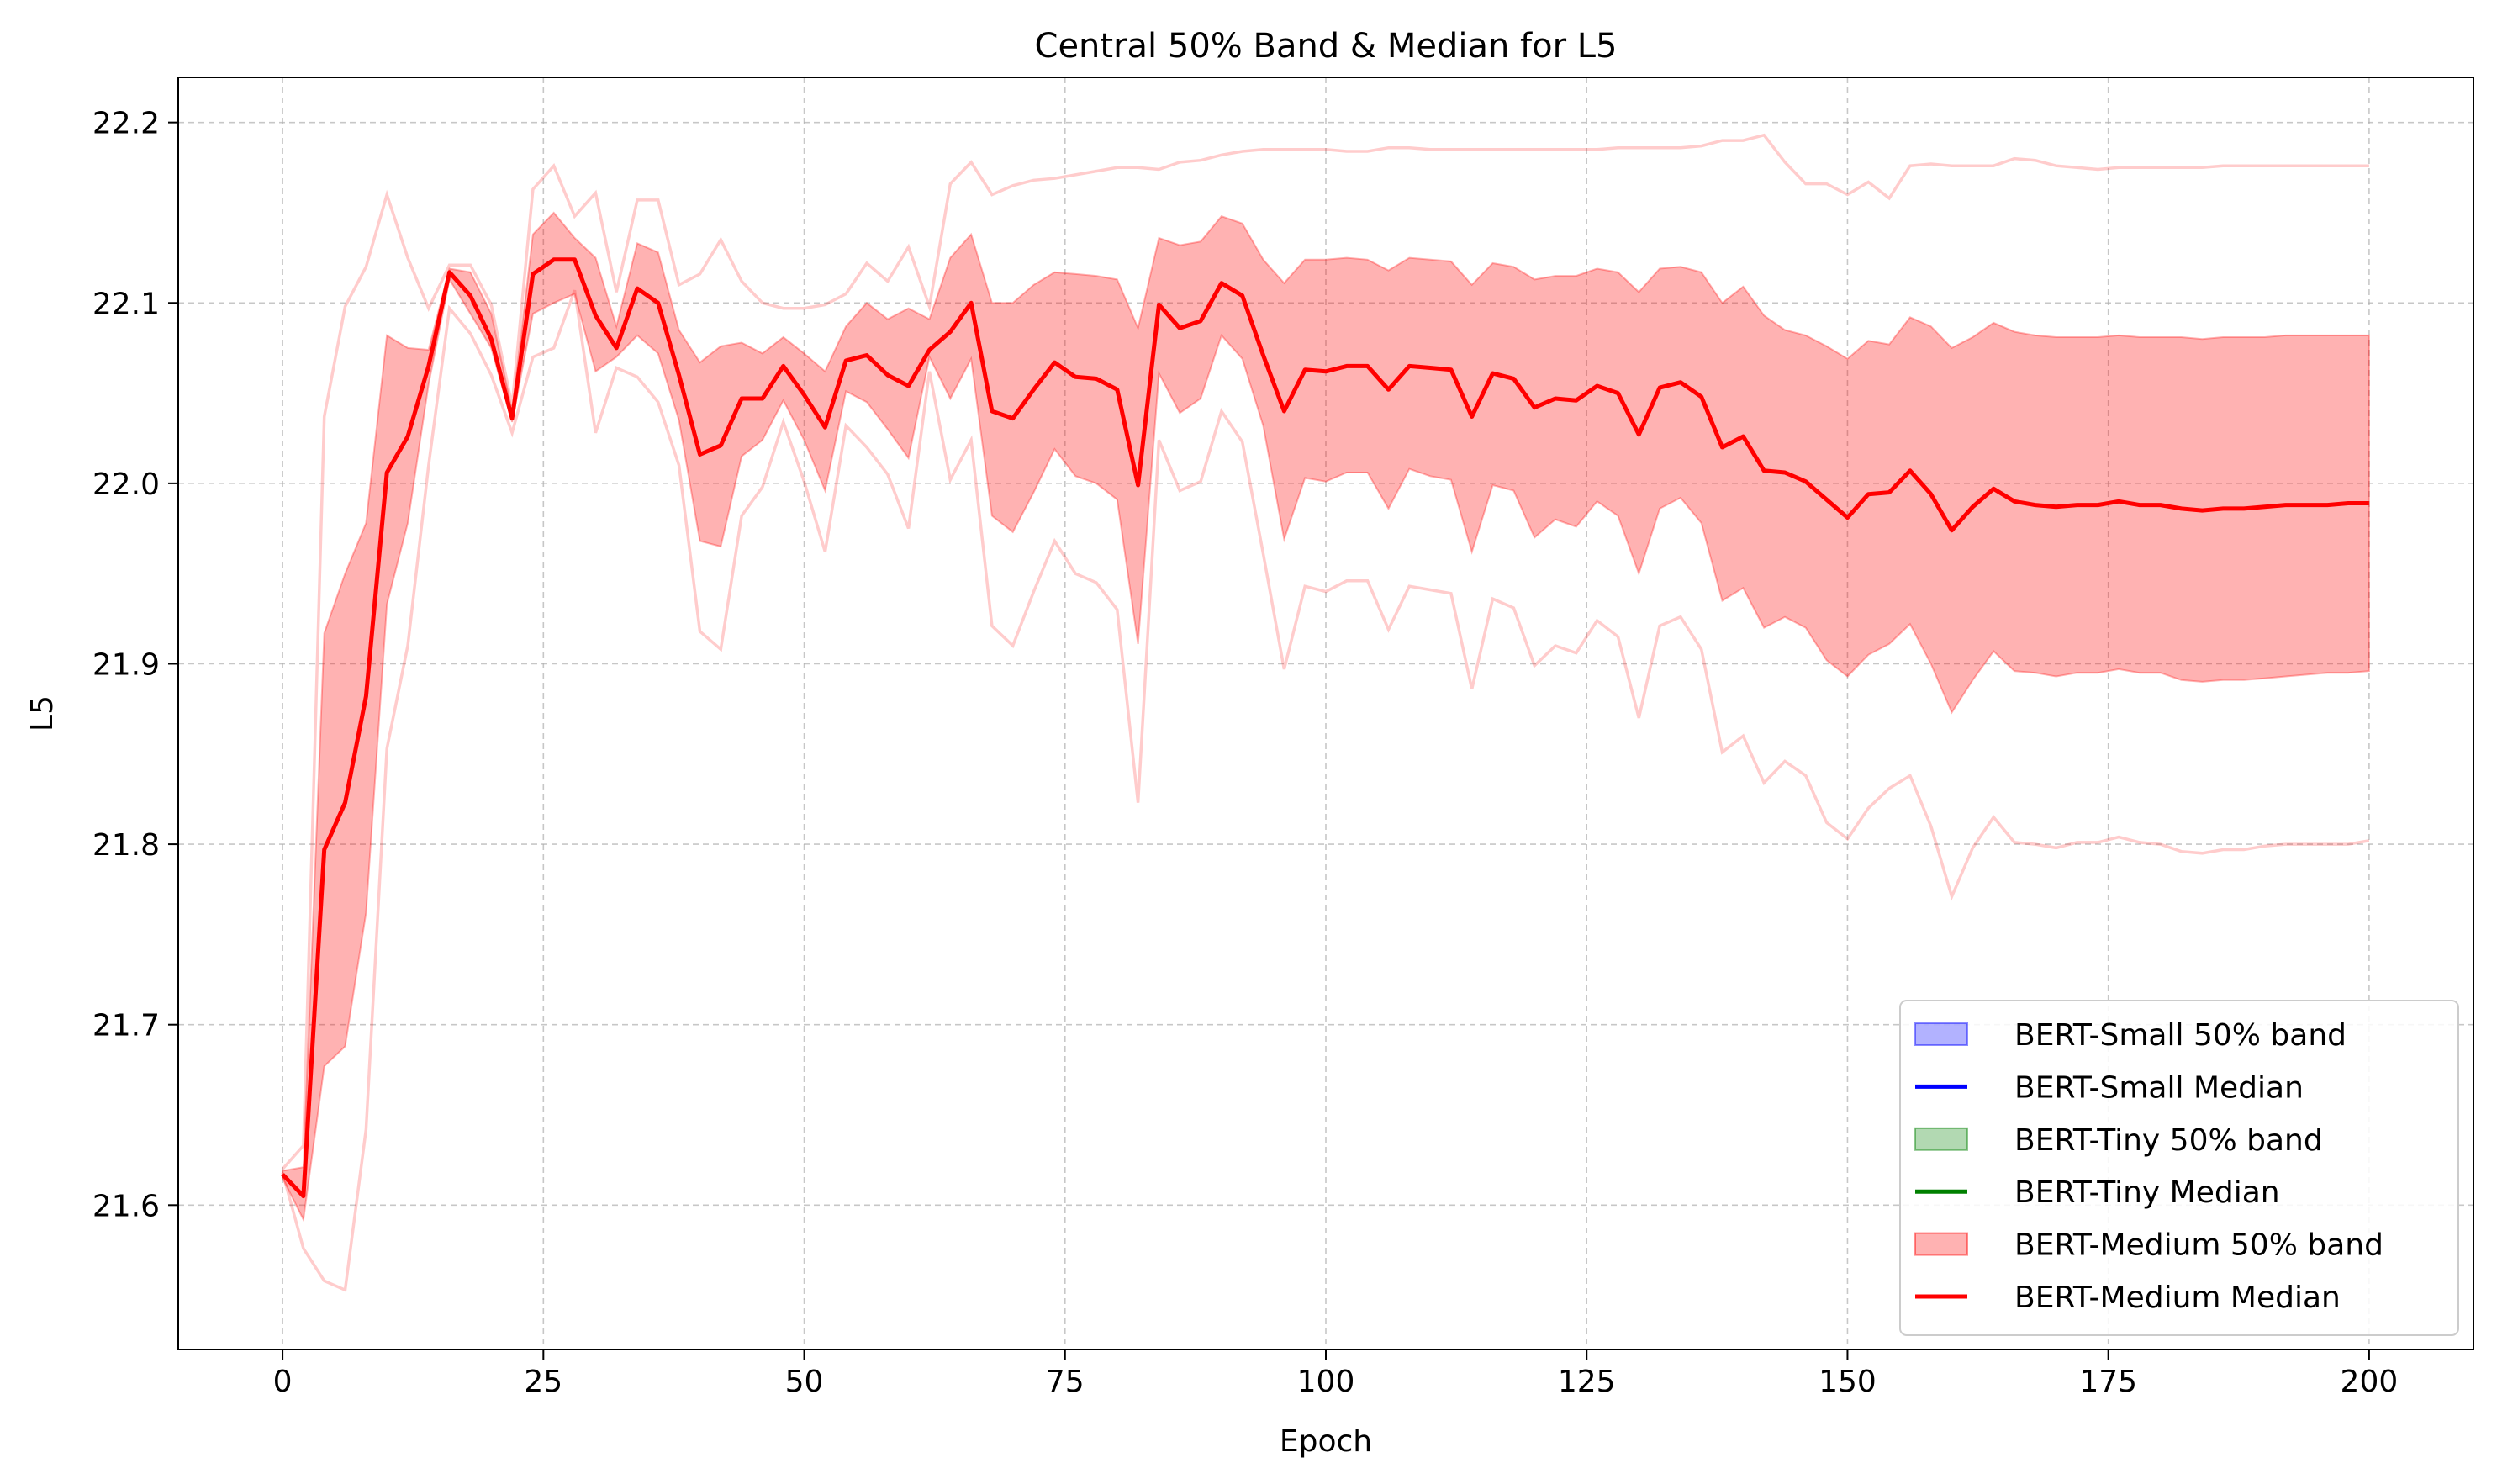 The width and height of the screenshot is (2497, 1484). Describe the element at coordinates (804, 1382) in the screenshot. I see `x-tick-label: 50` at that location.